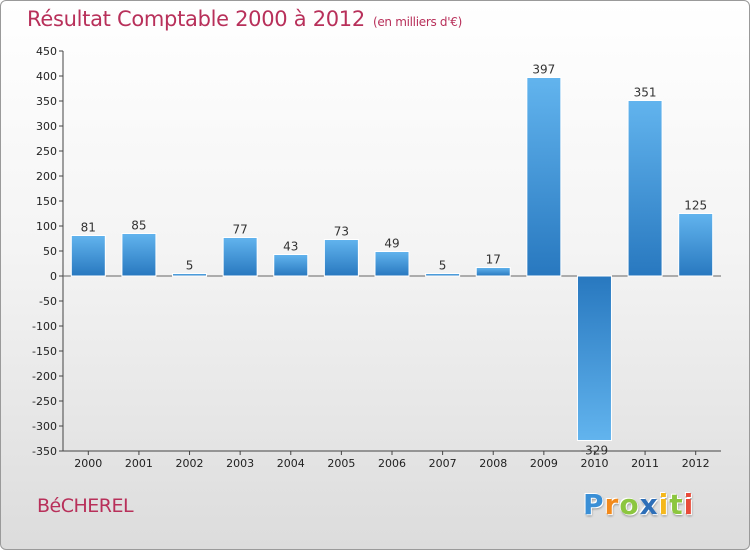  I want to click on y-tick-label: -200, so click(44, 376).